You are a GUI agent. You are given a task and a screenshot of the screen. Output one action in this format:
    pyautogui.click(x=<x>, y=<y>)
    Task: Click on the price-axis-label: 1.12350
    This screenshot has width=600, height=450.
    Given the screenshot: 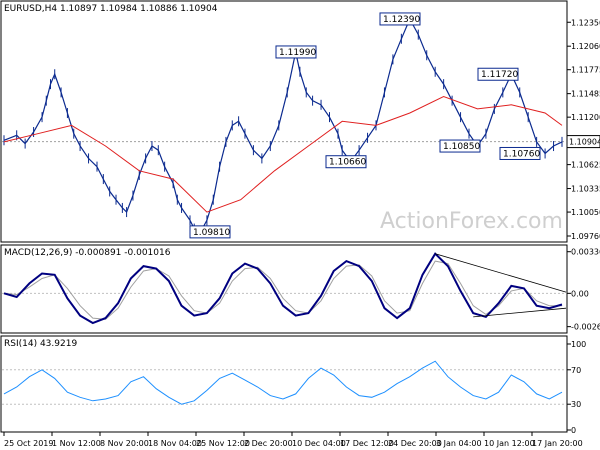 What is the action you would take?
    pyautogui.click(x=585, y=22)
    